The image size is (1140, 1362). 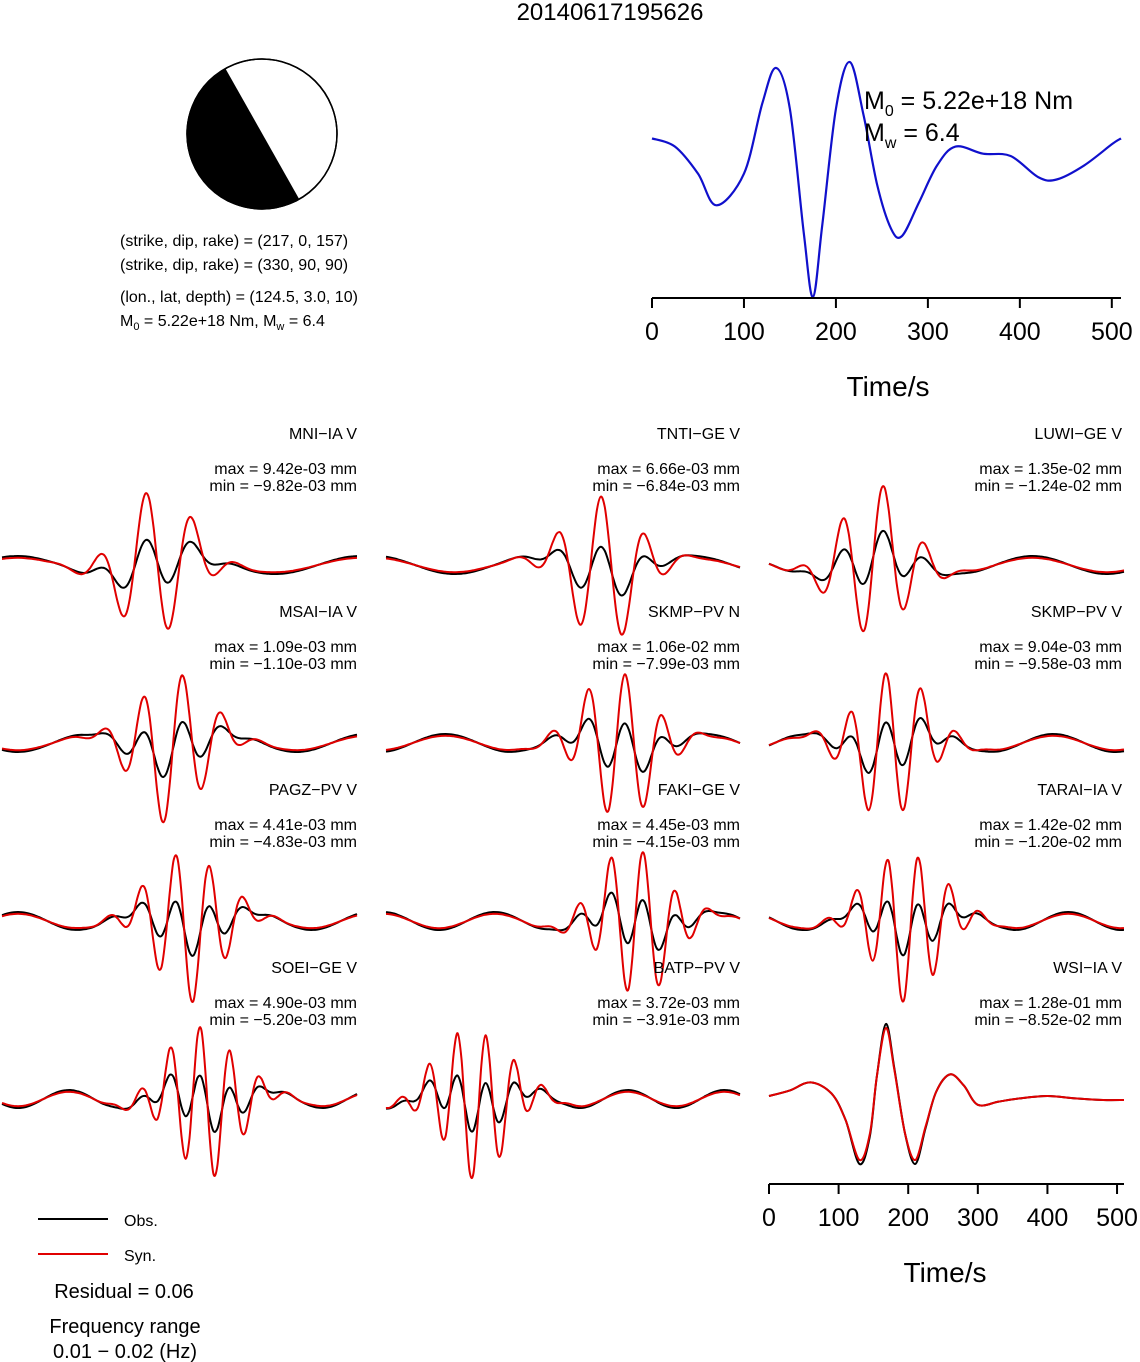 I want to click on figure-title: 20140617195626, so click(x=610, y=13).